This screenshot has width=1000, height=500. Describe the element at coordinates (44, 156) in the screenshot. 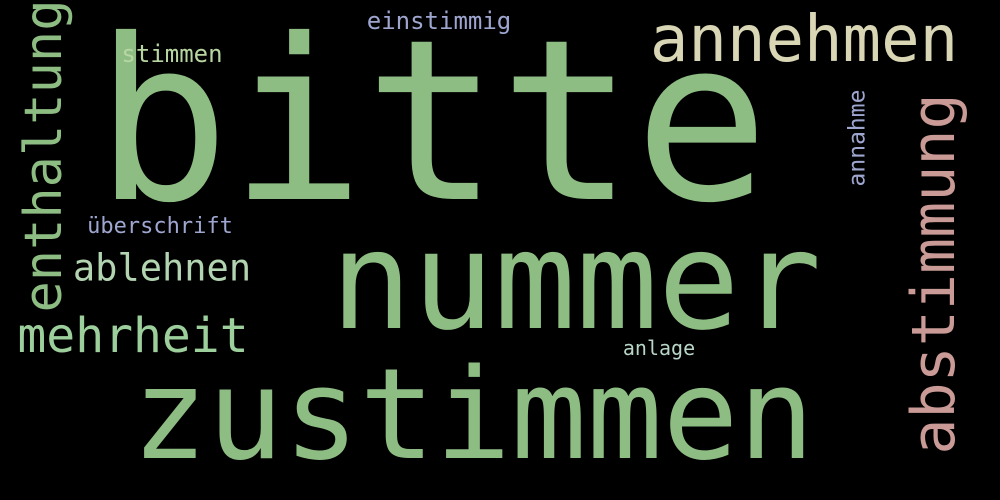

I see `word-enthaltung: enthaltung` at that location.